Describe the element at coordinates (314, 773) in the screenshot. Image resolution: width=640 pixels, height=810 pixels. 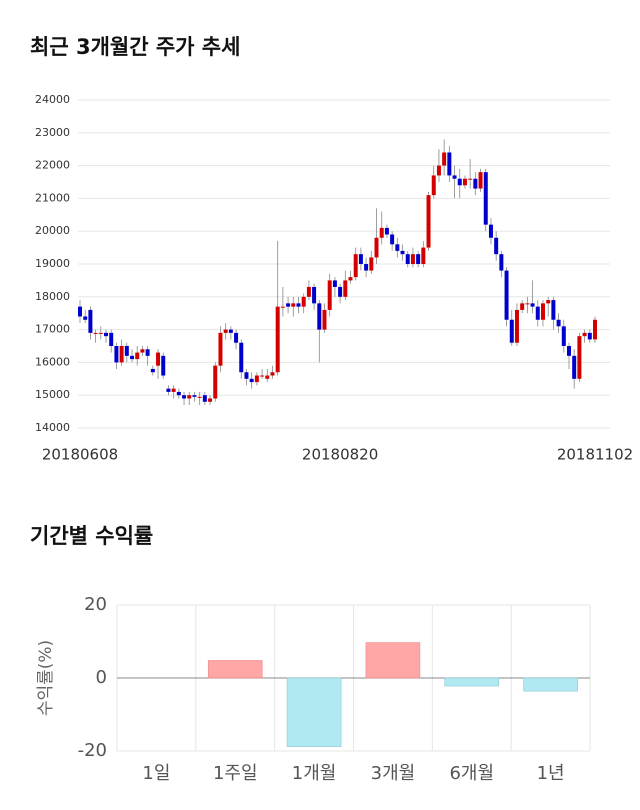
I see `x-tick-label: 1개월` at that location.